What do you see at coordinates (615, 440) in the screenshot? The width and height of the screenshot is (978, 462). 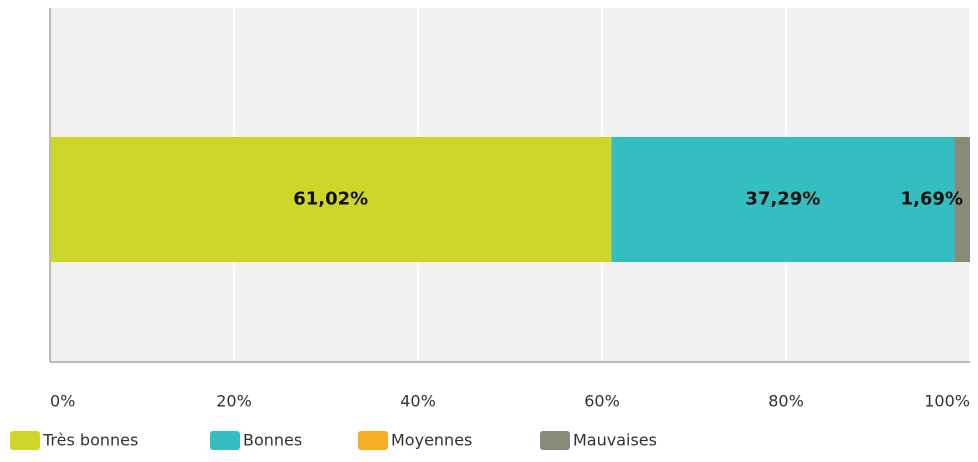 I see `legend-label: Mauvaises` at bounding box center [615, 440].